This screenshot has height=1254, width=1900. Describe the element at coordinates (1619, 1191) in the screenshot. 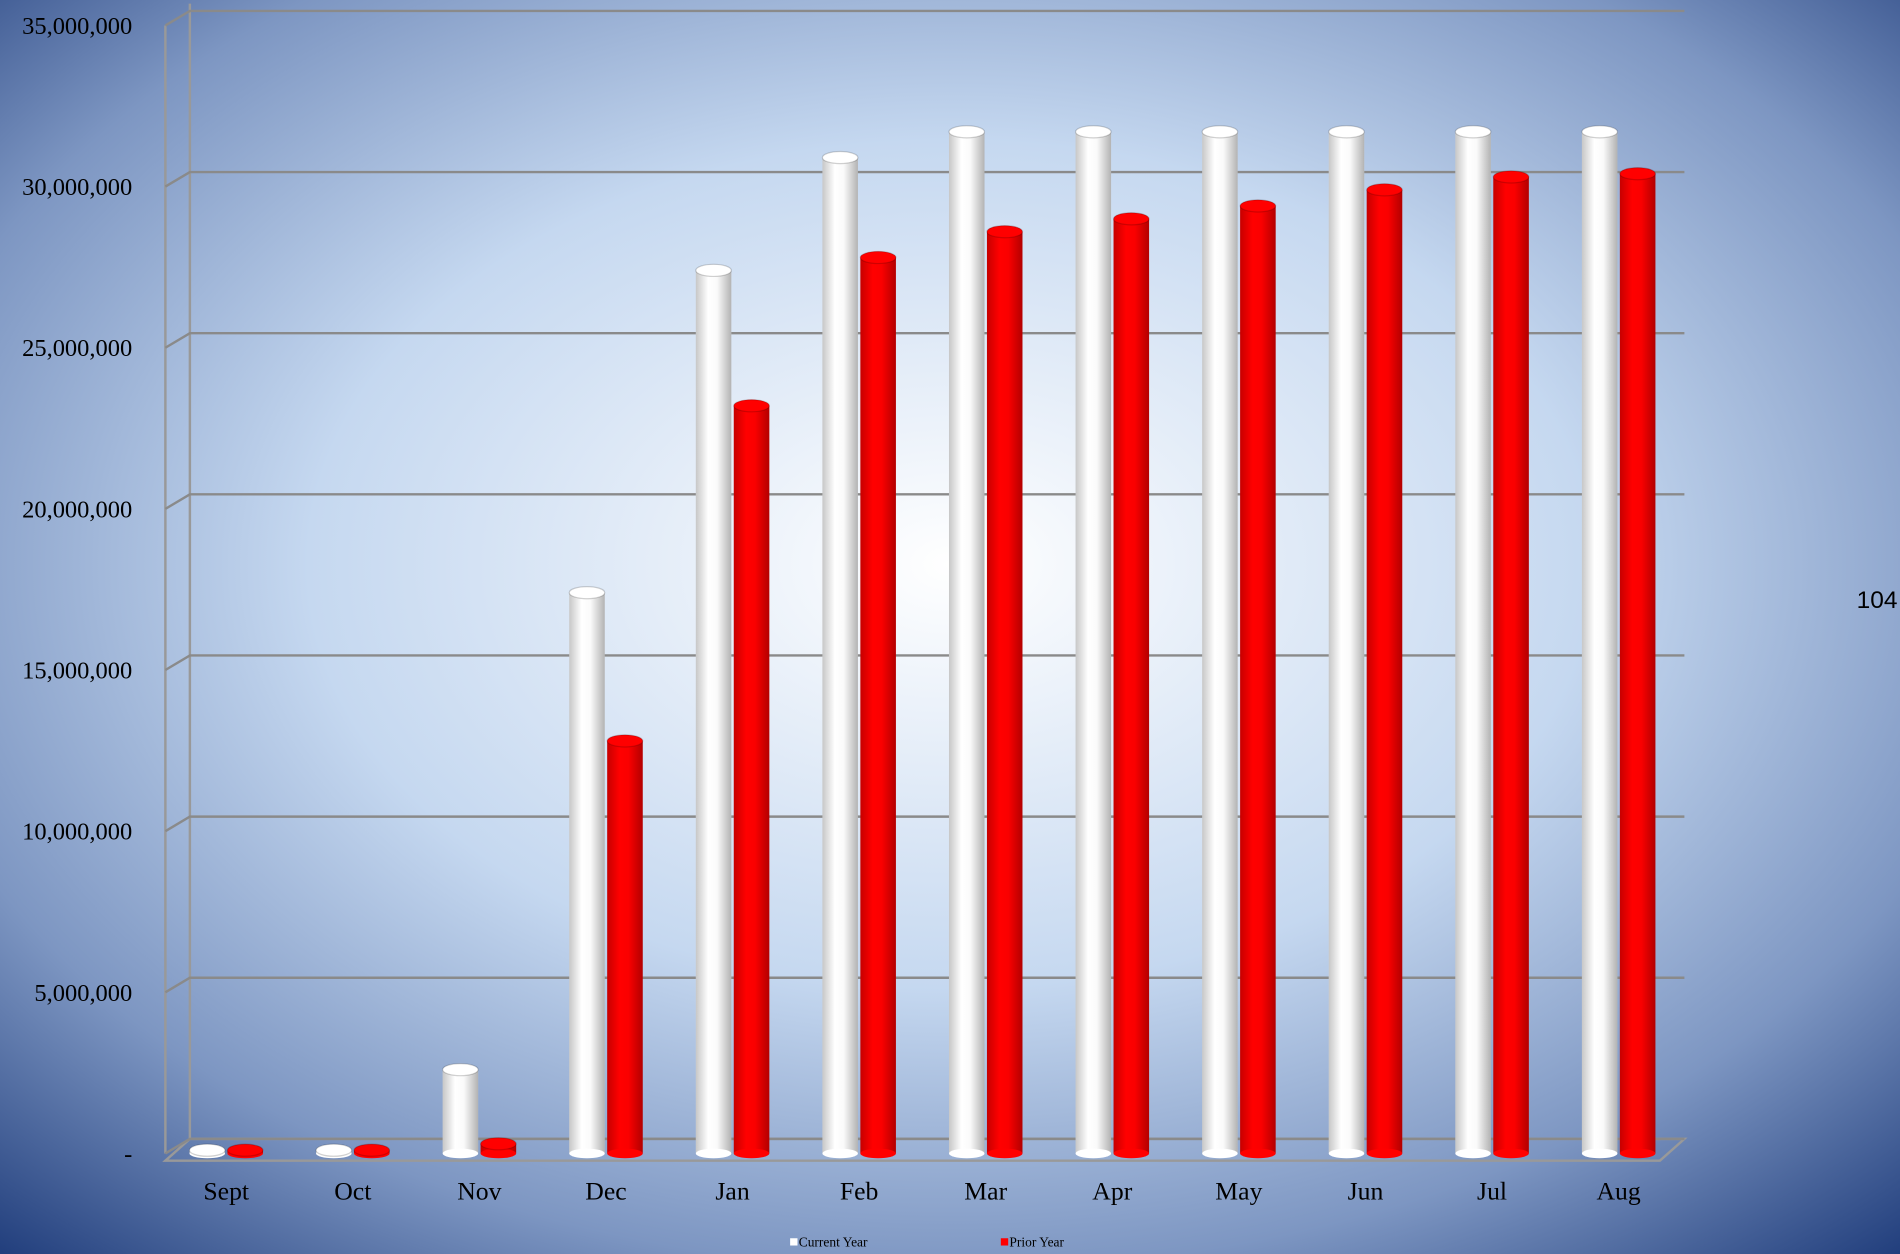

I see `x-tick-label: Aug` at that location.